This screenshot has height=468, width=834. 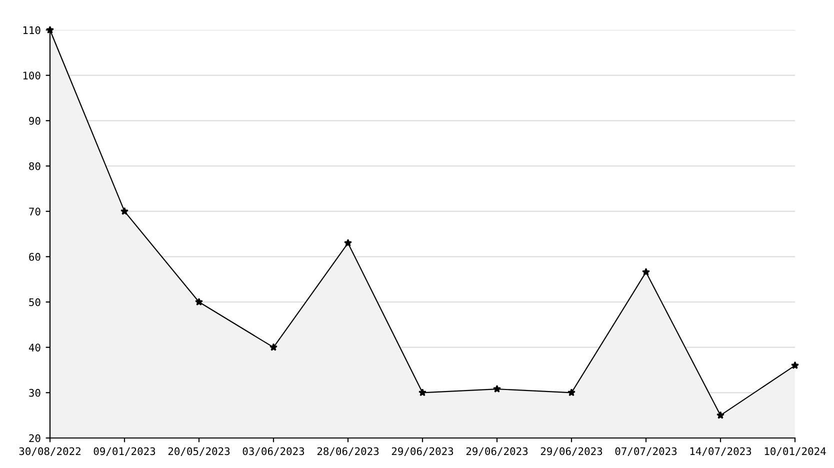 What do you see at coordinates (34, 256) in the screenshot?
I see `y-tick-label: 60` at bounding box center [34, 256].